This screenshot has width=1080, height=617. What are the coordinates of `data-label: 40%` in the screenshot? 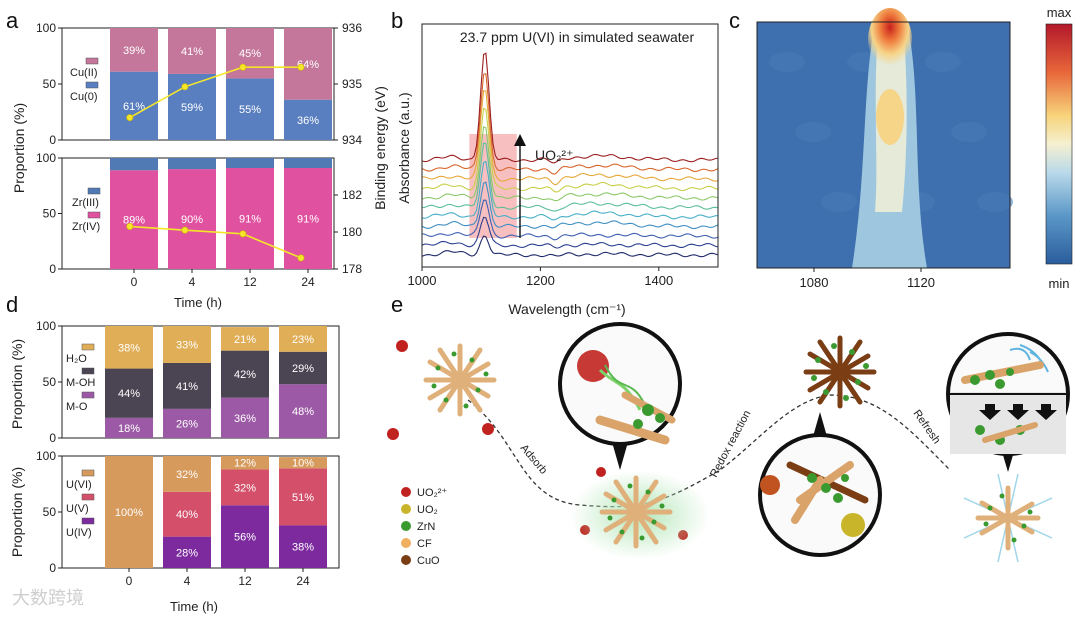 It's located at (187, 515).